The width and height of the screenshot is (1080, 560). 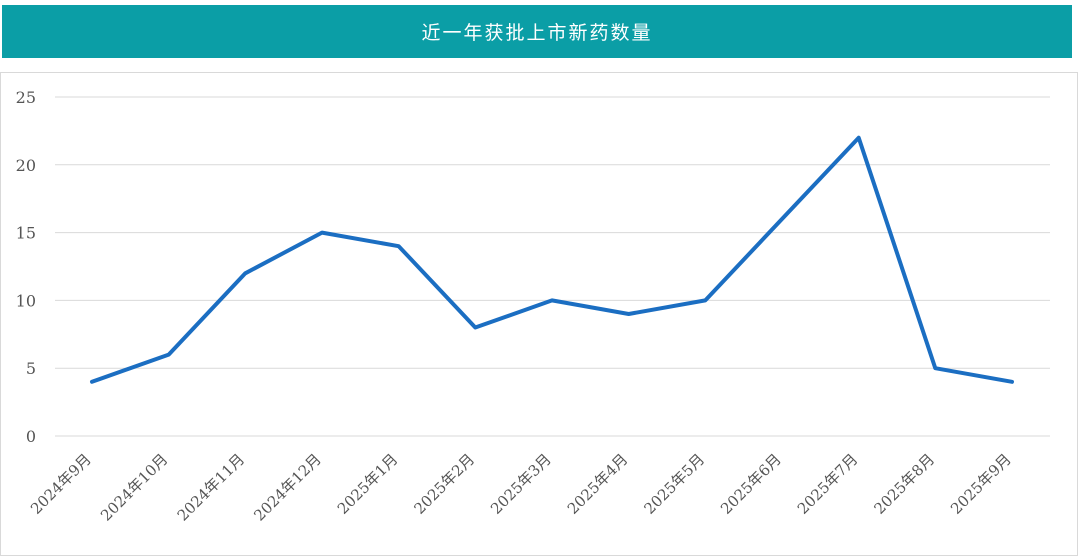 I want to click on x-tick-label: 2025年9月, so click(x=981, y=484).